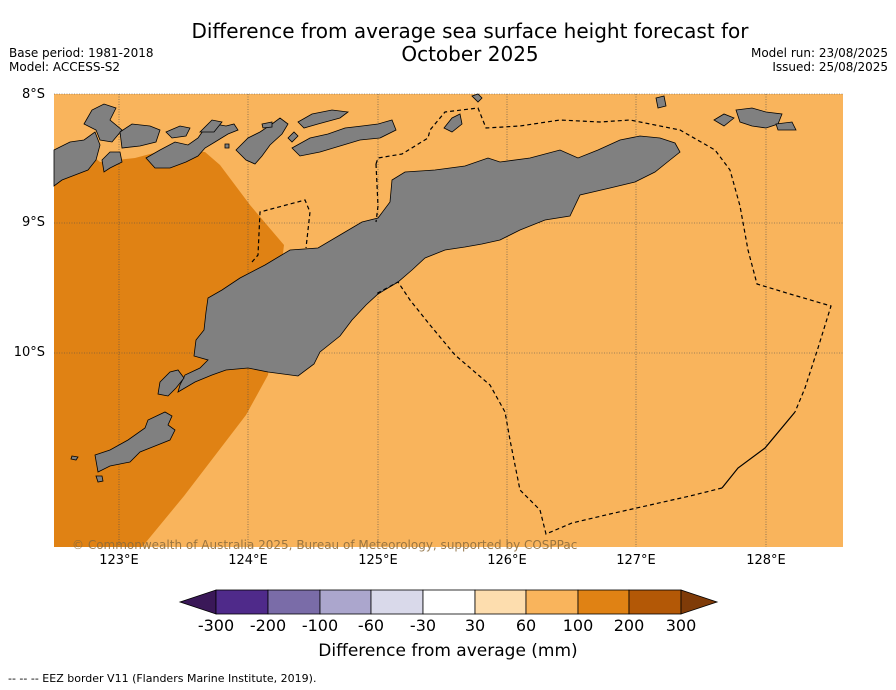  Describe the element at coordinates (216, 625) in the screenshot. I see `colorbar-tick: -300` at that location.